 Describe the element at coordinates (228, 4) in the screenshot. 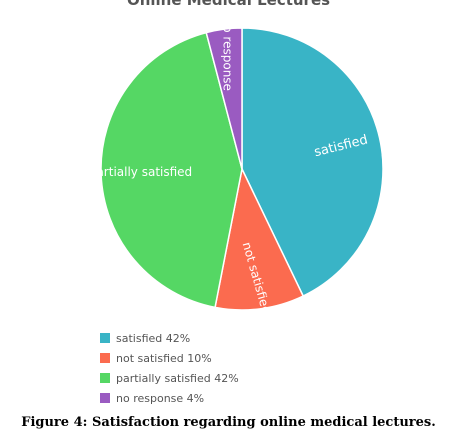

I see `chart-title: Online Medical Lectures` at that location.